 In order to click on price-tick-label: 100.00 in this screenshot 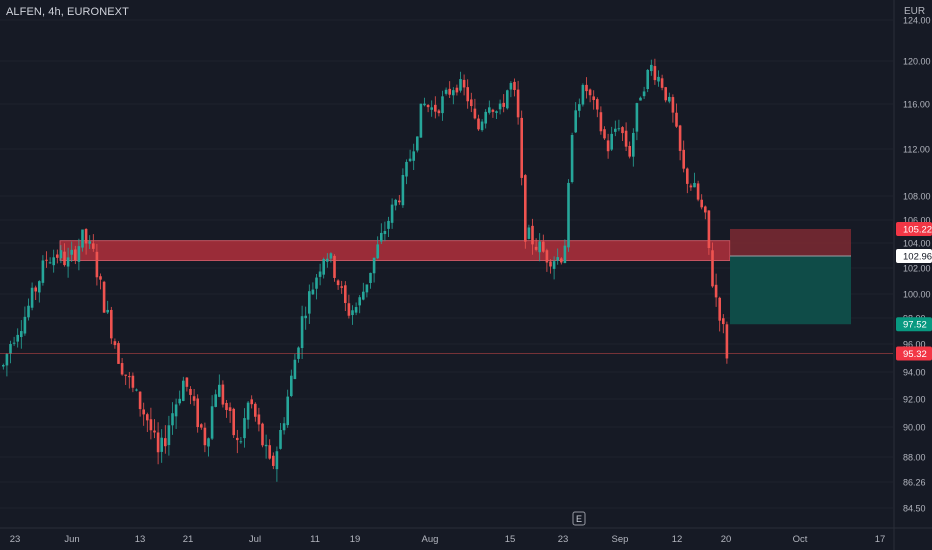, I will do `click(917, 295)`.